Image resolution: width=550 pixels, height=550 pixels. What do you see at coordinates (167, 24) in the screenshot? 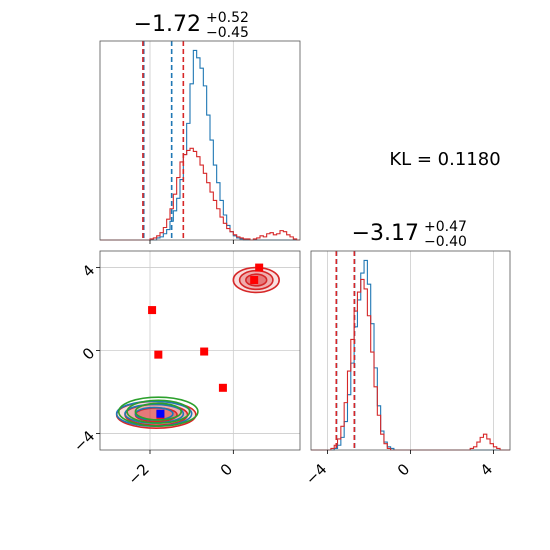
I see `title-value: −1.72` at bounding box center [167, 24].